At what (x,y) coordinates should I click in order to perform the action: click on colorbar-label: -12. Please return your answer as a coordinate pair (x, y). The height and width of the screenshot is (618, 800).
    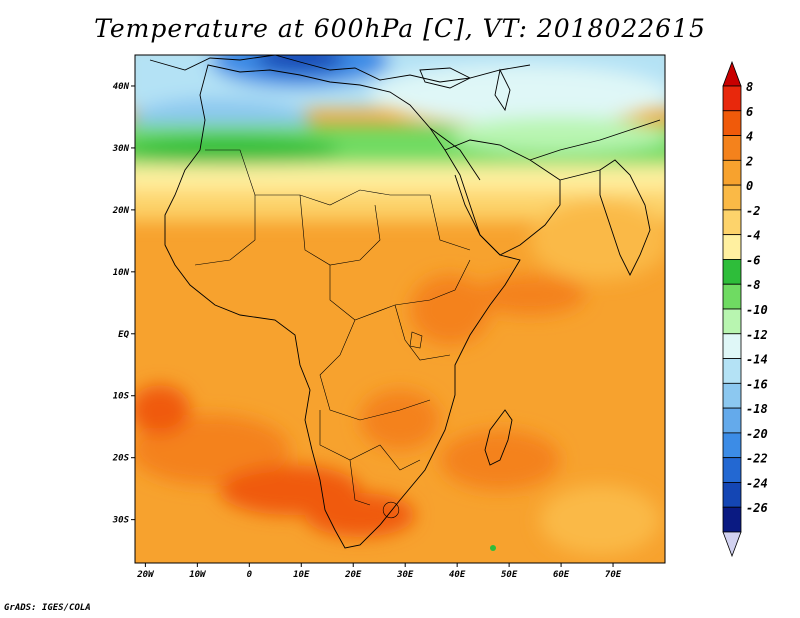
    Looking at the image, I should click on (757, 335).